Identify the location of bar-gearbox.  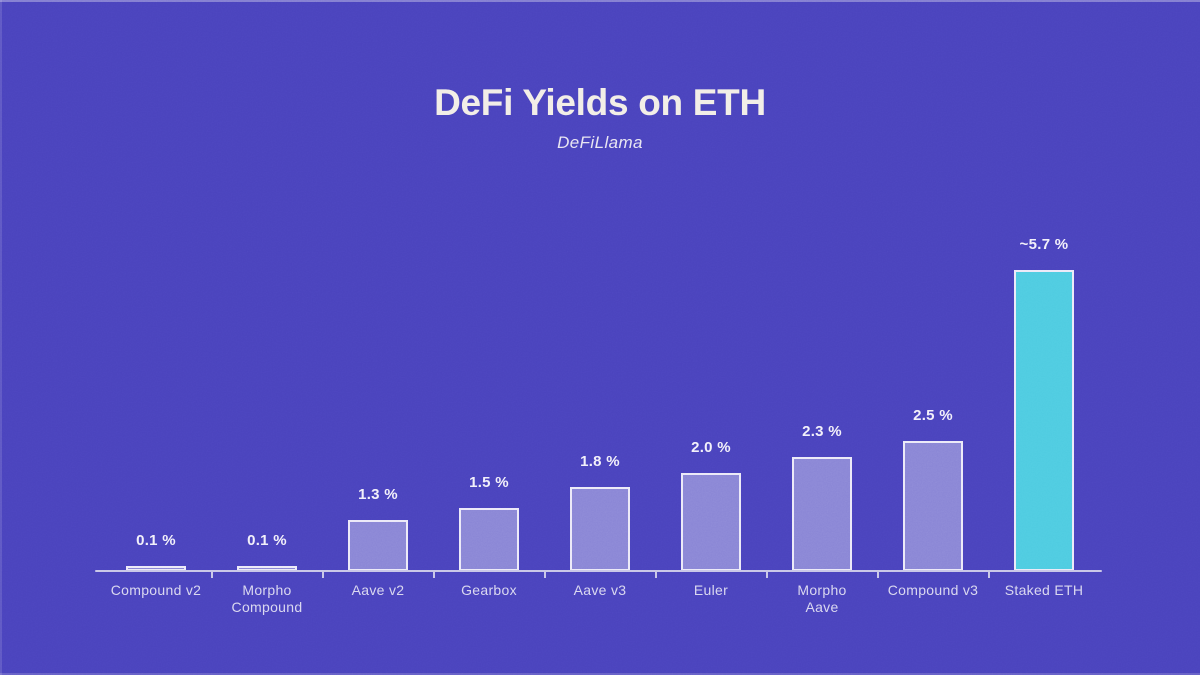
(489, 539).